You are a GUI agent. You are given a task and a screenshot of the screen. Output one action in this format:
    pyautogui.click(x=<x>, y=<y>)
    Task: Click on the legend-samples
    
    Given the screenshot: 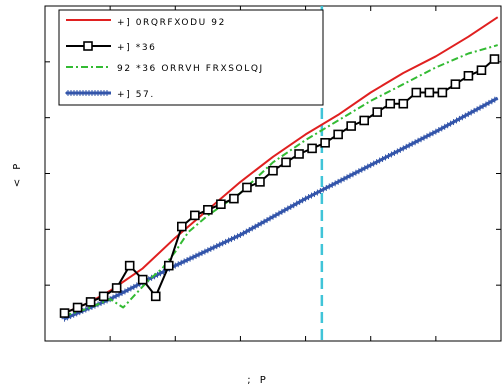 What is the action you would take?
    pyautogui.click(x=88, y=57)
    